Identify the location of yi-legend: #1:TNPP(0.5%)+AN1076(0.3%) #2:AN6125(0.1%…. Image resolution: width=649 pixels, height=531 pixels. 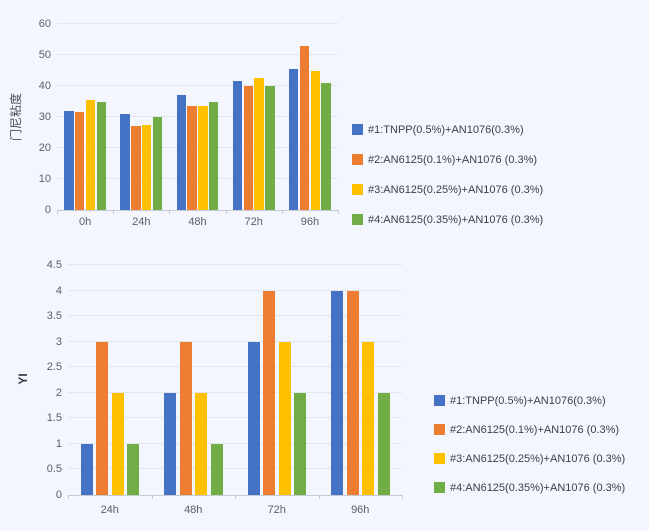
(529, 444).